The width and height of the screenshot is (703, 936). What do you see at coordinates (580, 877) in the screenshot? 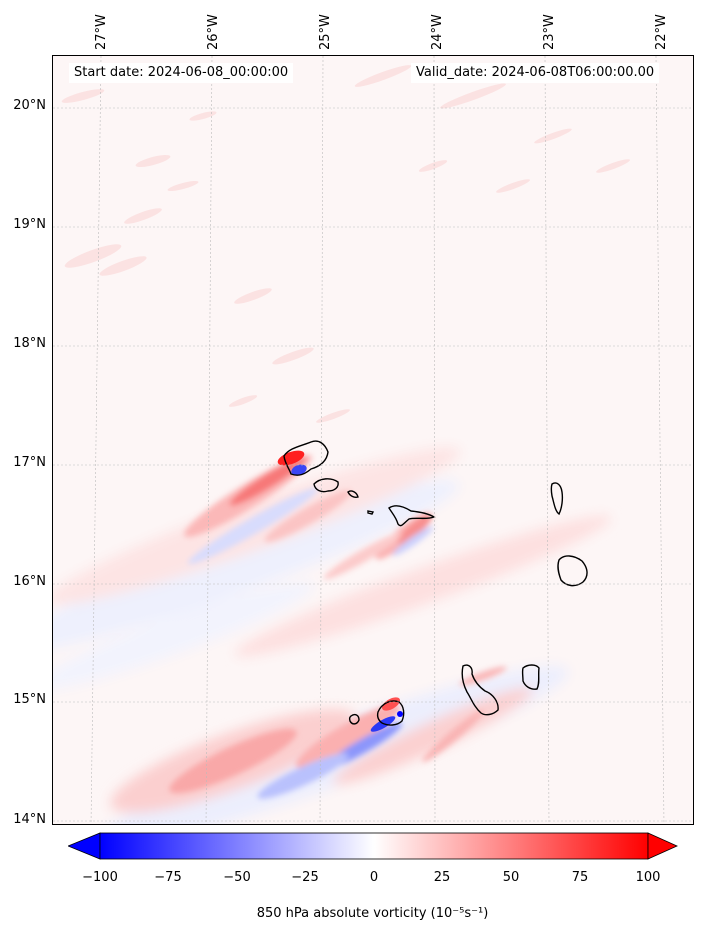
I see `colorbar-tick-75: 75` at bounding box center [580, 877].